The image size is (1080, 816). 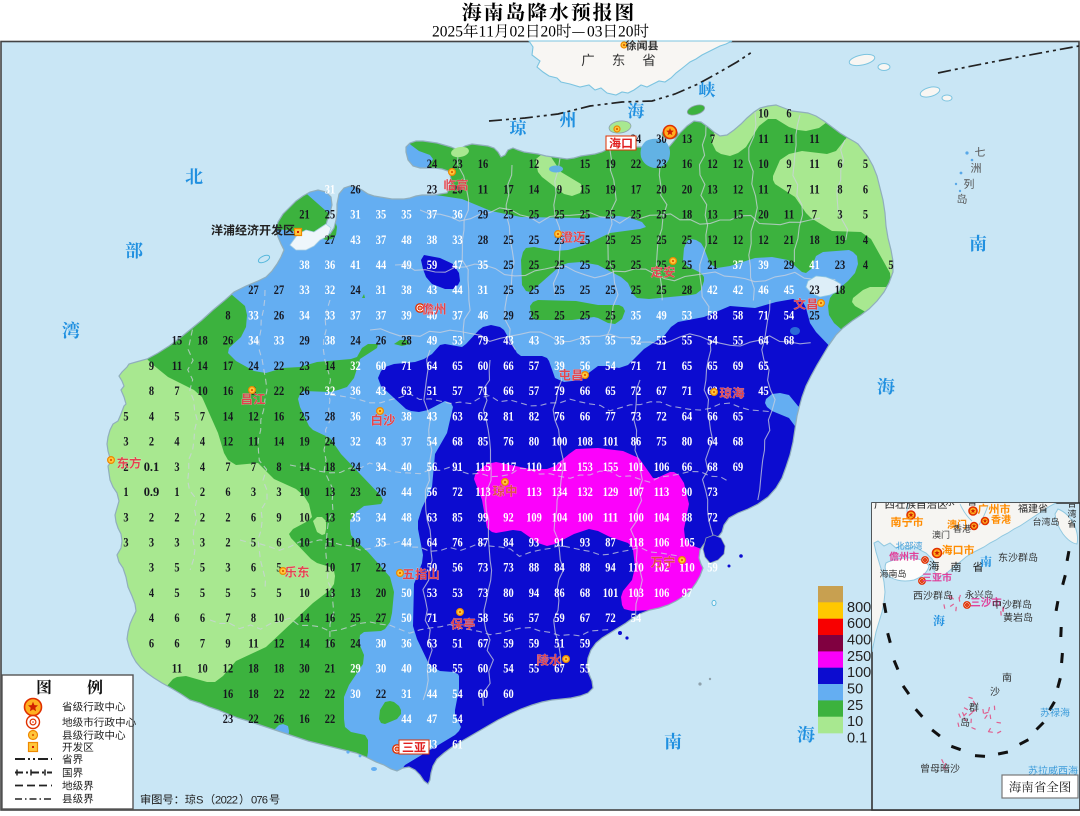 What do you see at coordinates (152, 365) in the screenshot?
I see `svg-text: 9` at bounding box center [152, 365].